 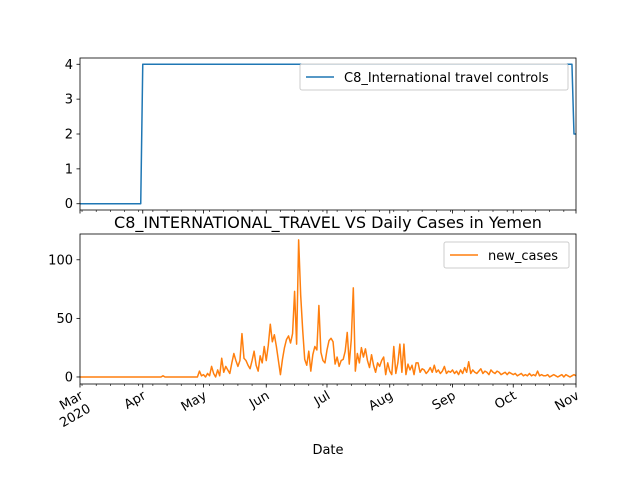 What do you see at coordinates (69, 65) in the screenshot?
I see `top-chart-y-tick-label: 4` at bounding box center [69, 65].